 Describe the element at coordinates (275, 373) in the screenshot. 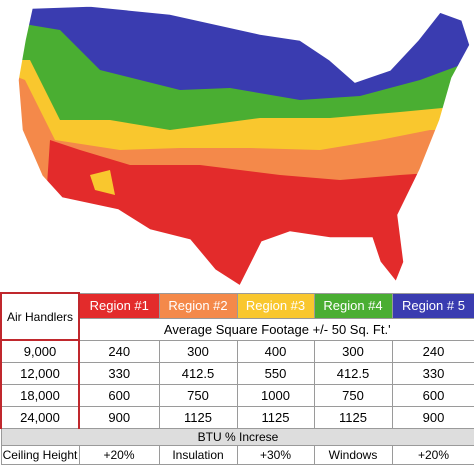

I see `cell: 550` at that location.